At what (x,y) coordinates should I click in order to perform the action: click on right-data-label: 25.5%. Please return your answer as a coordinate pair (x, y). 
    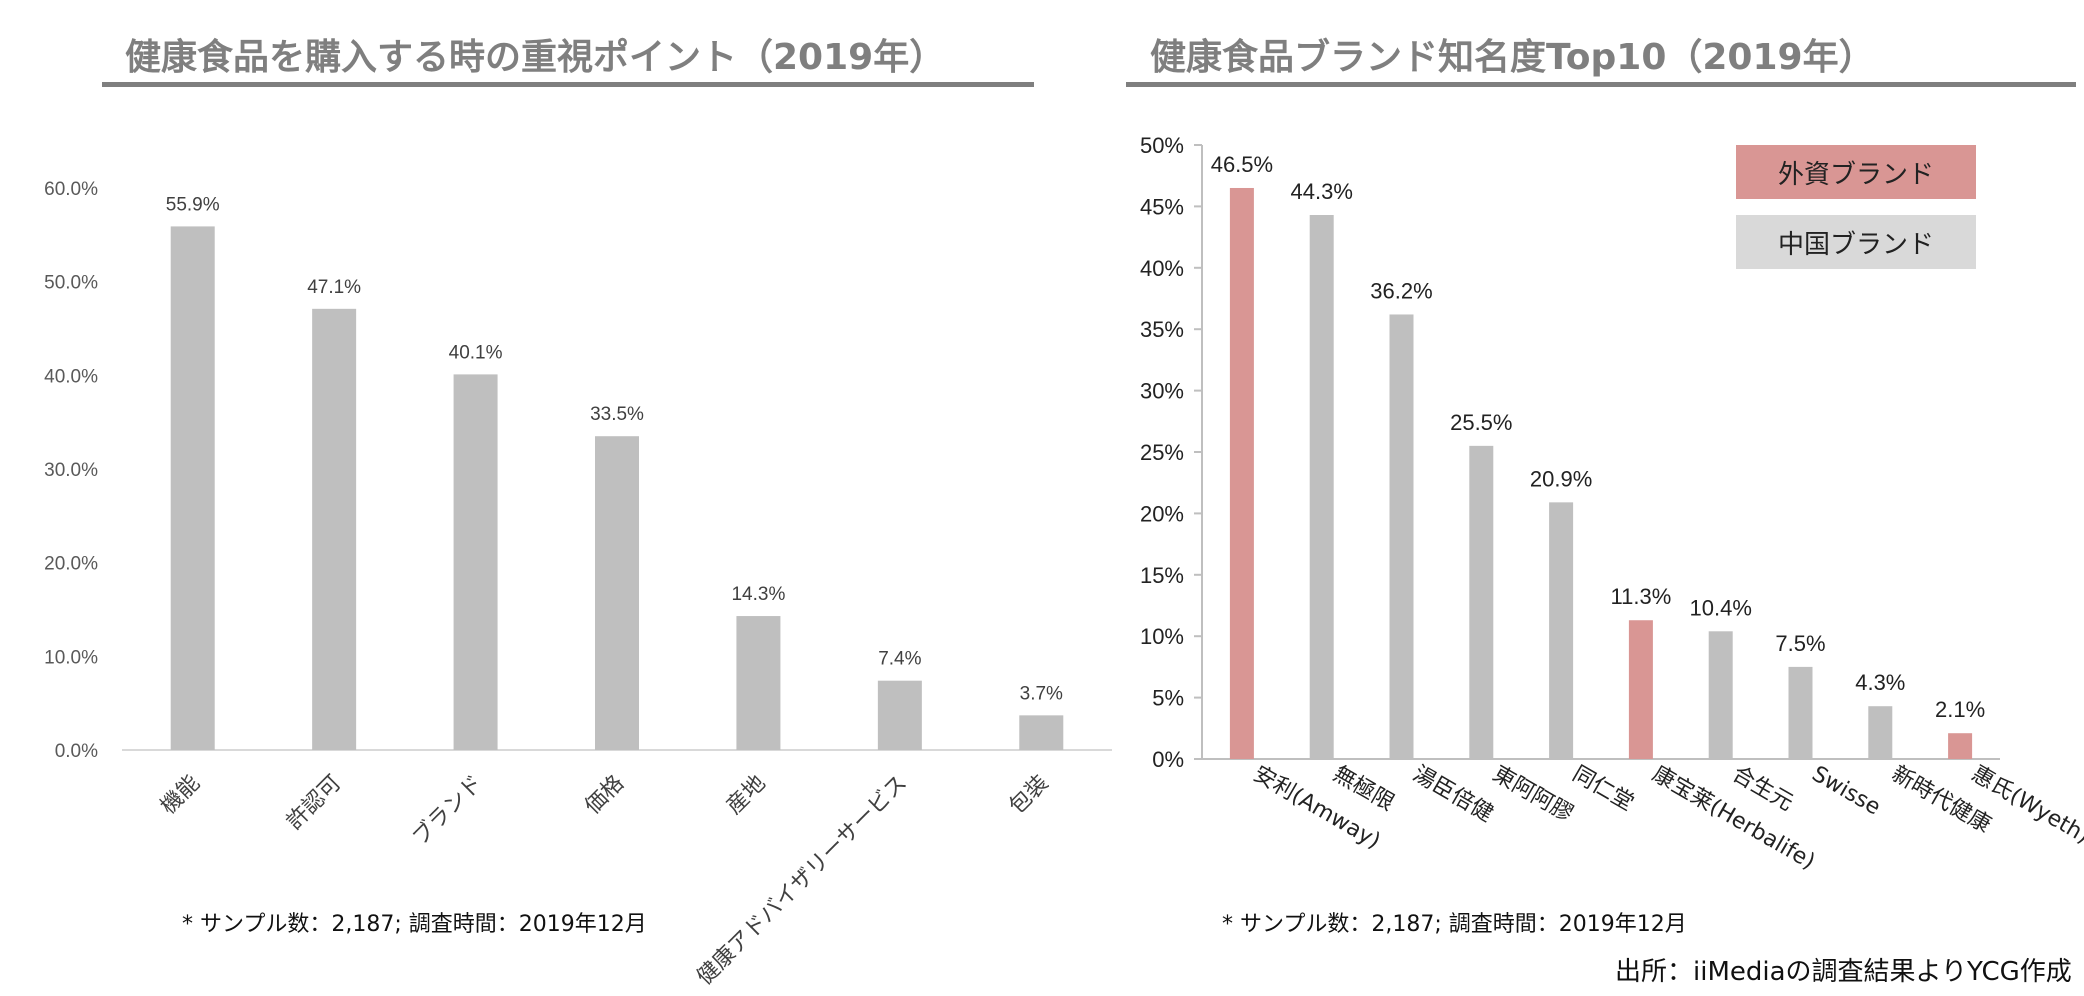
    Looking at the image, I should click on (1481, 422).